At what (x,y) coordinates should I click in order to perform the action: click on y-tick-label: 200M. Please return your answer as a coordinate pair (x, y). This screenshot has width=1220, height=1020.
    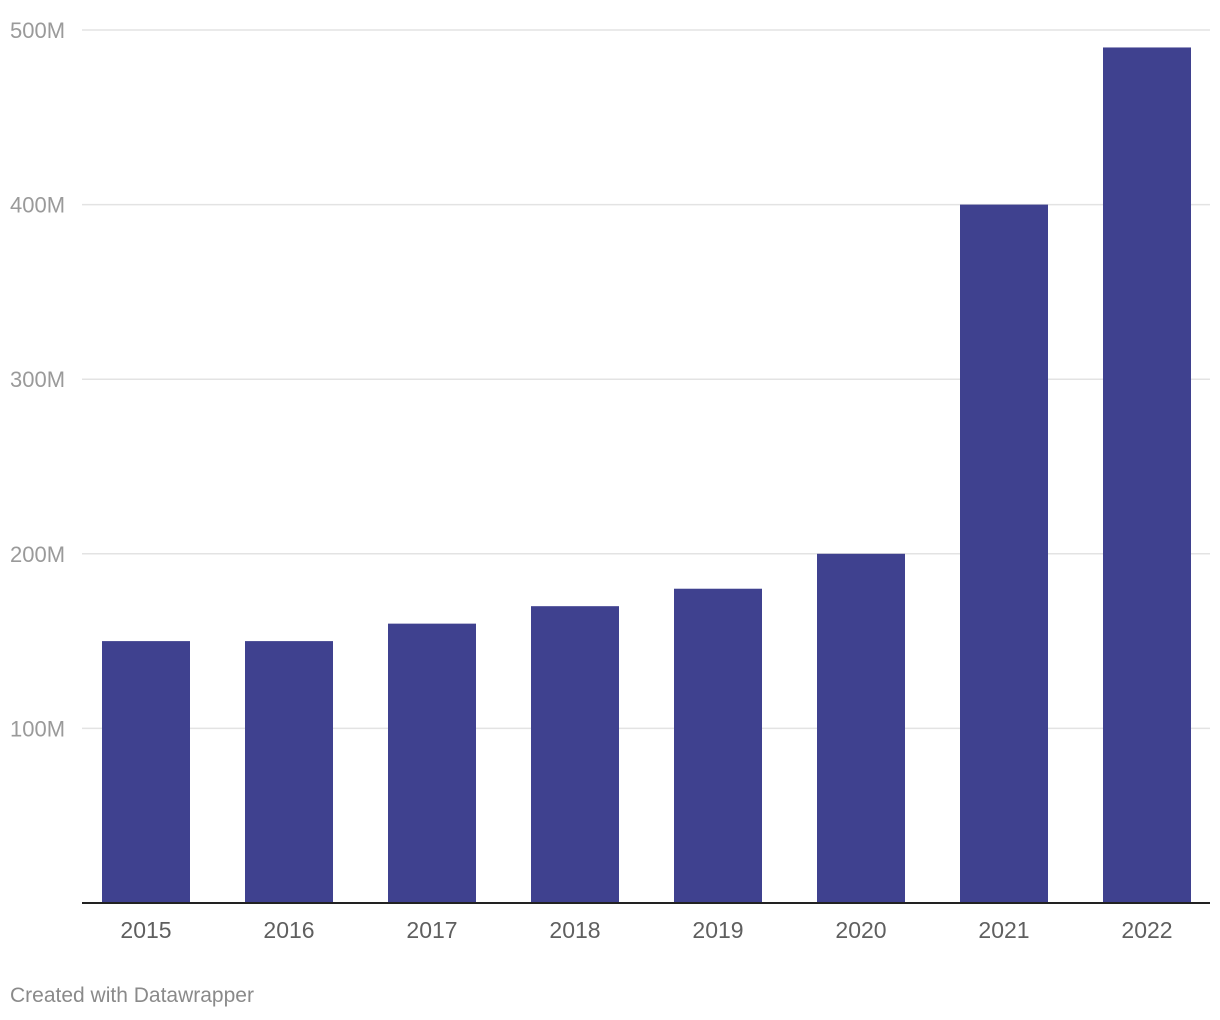
    Looking at the image, I should click on (37, 554).